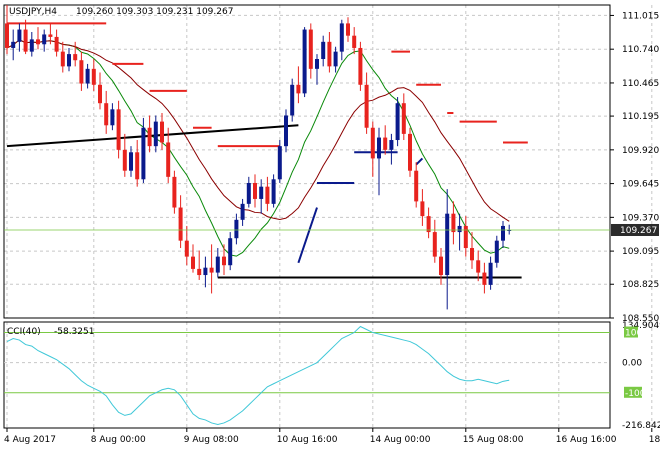 The width and height of the screenshot is (660, 454). What do you see at coordinates (30, 440) in the screenshot?
I see `time-tick-label: 4 Aug 2017` at bounding box center [30, 440].